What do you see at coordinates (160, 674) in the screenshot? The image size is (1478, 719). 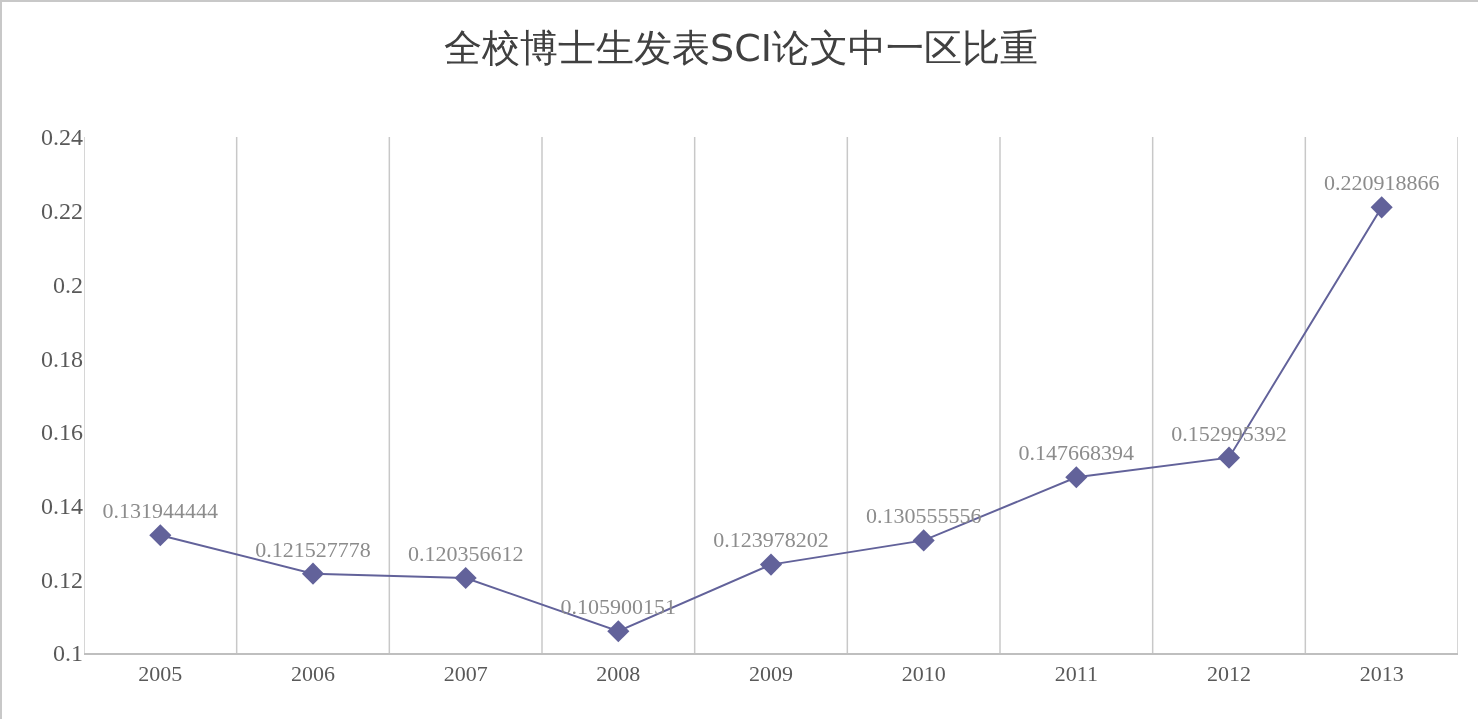 I see `x-tick-label: 2005` at bounding box center [160, 674].